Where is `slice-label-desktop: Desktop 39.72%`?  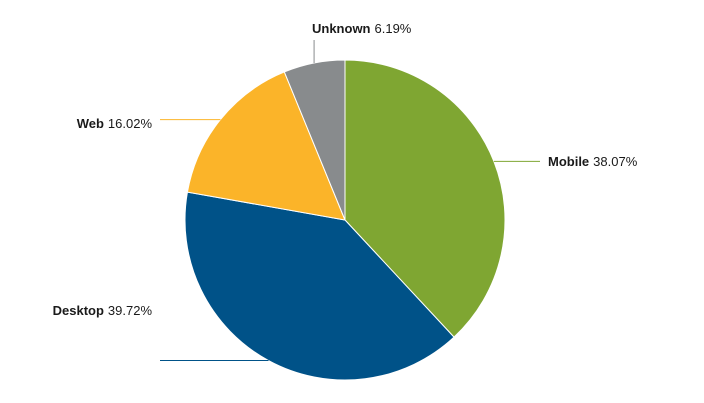 slice-label-desktop: Desktop 39.72% is located at coordinates (161, 332).